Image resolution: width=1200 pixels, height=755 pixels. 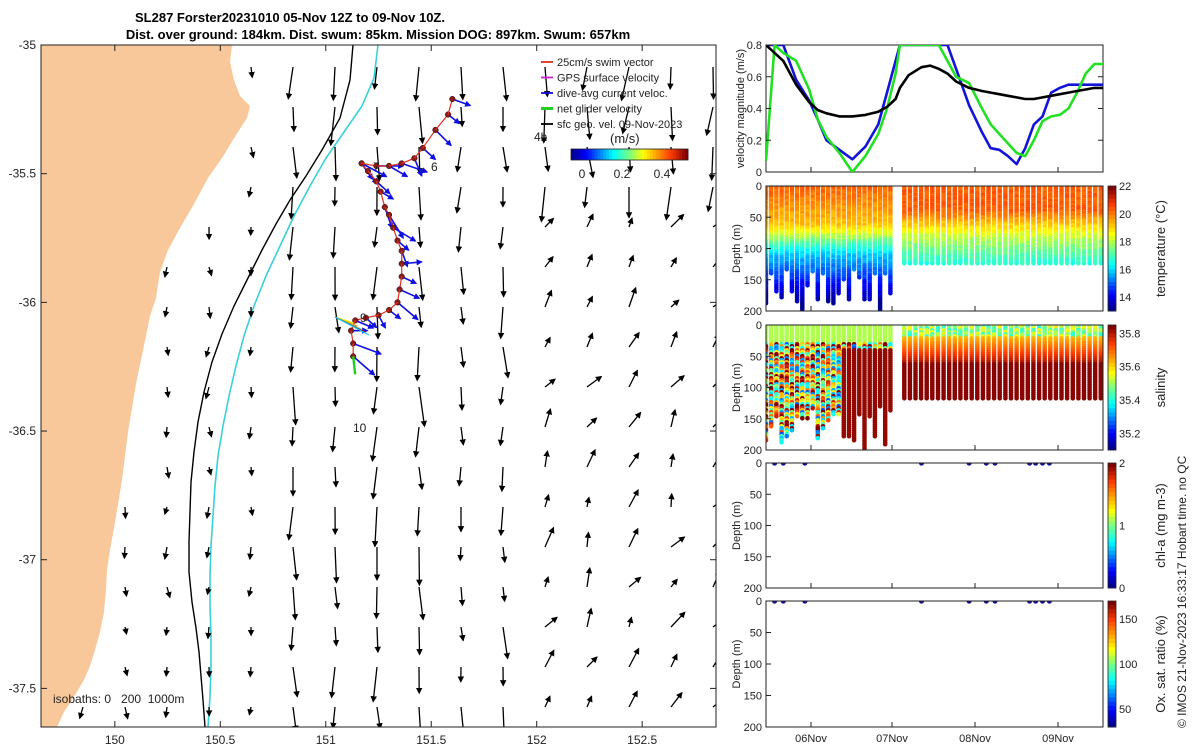 I want to click on map-ytick-label: -36, so click(x=28, y=302).